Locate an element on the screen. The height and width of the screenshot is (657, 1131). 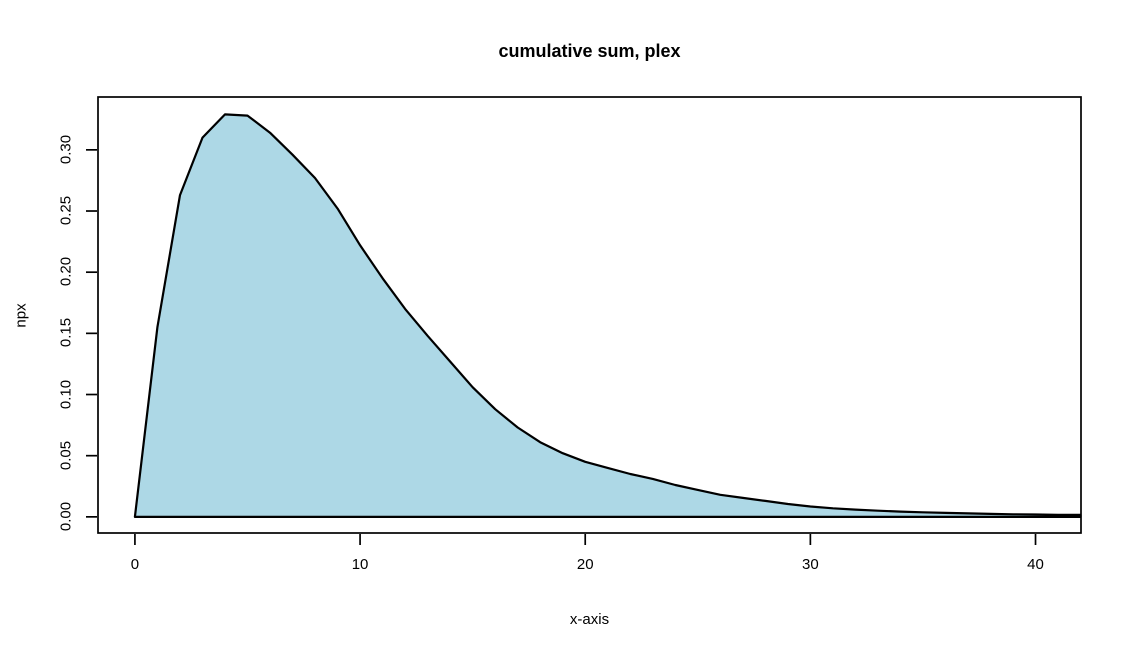
x-tick-label: 40 is located at coordinates (1035, 564).